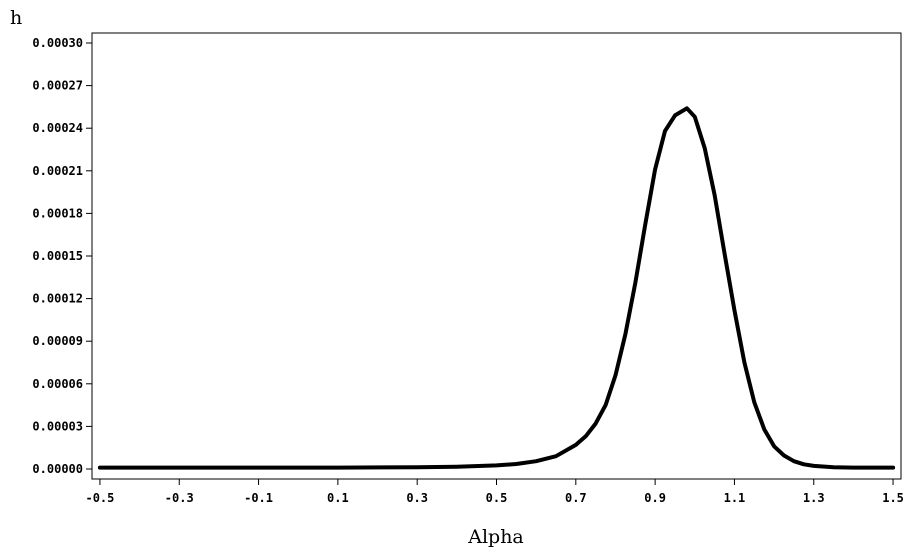 The height and width of the screenshot is (552, 911). Describe the element at coordinates (16, 18) in the screenshot. I see `y-axis-title: h` at that location.